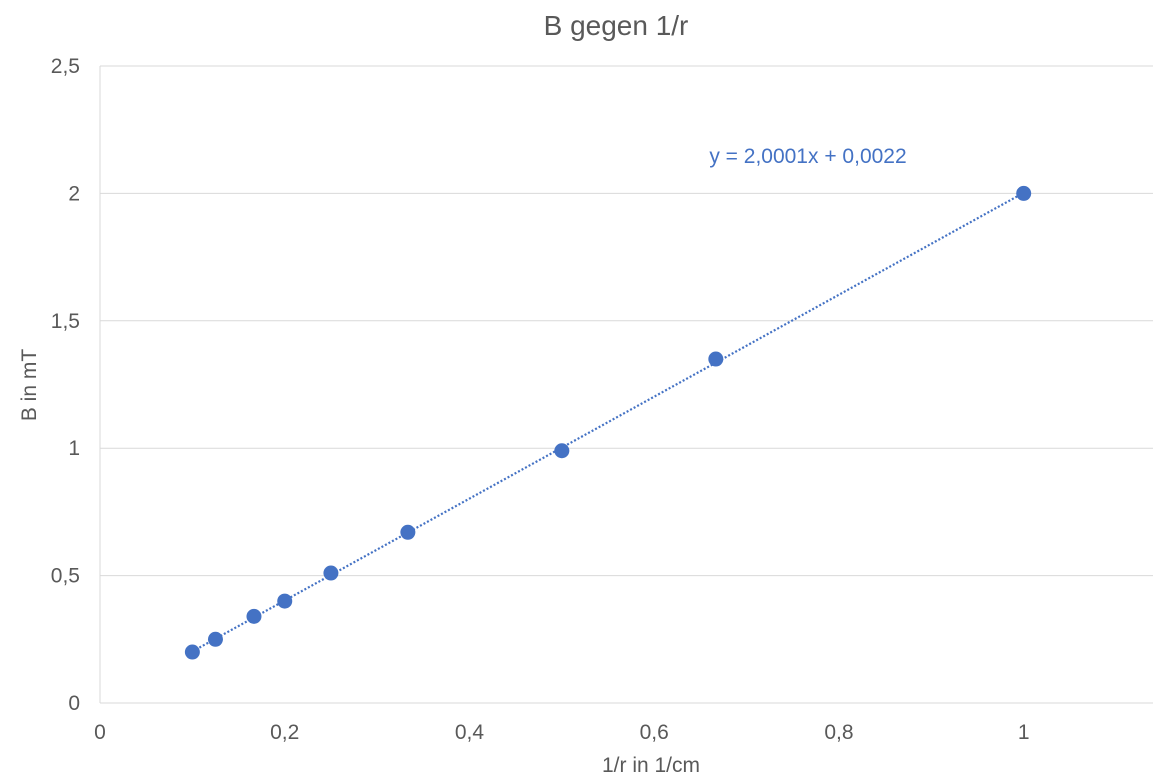 The height and width of the screenshot is (784, 1153). I want to click on x-tick-label: 0,4, so click(470, 732).